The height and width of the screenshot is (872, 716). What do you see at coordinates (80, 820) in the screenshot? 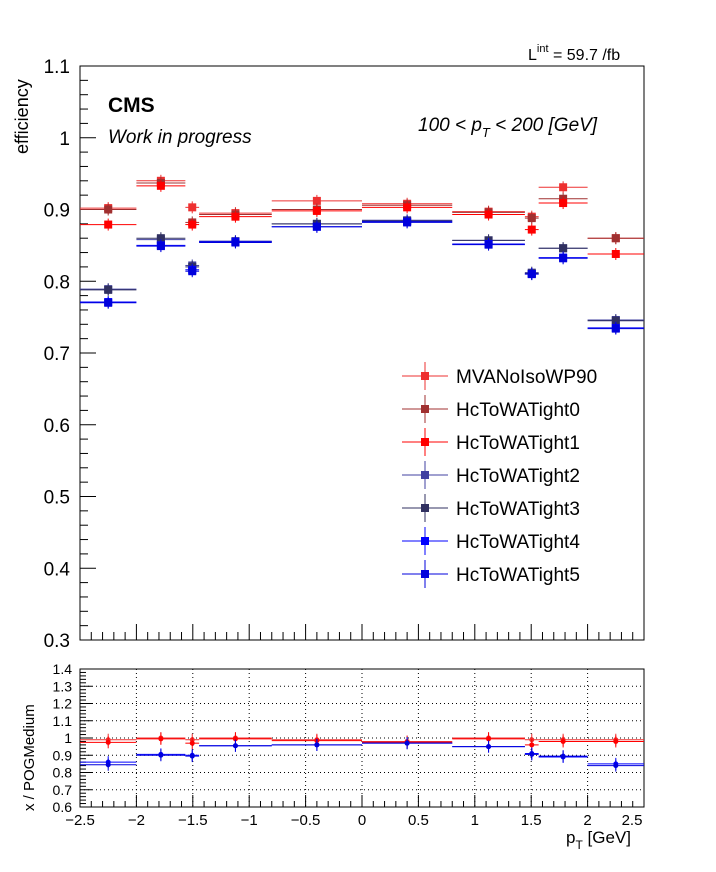
I see `ratio-x-tick-label: −2.5` at bounding box center [80, 820].